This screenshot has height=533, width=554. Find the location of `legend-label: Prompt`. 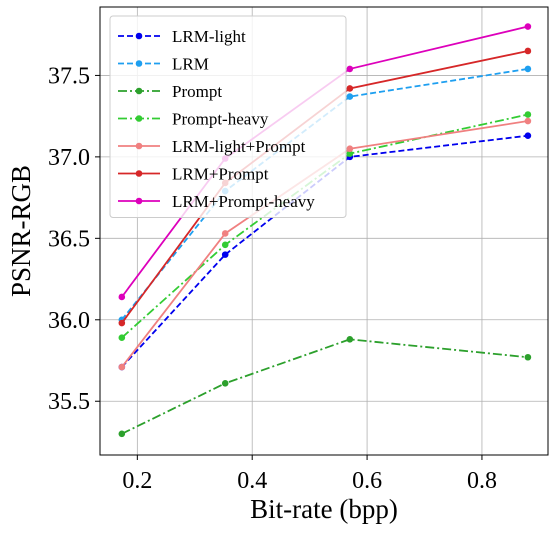

legend-label: Prompt is located at coordinates (197, 91).